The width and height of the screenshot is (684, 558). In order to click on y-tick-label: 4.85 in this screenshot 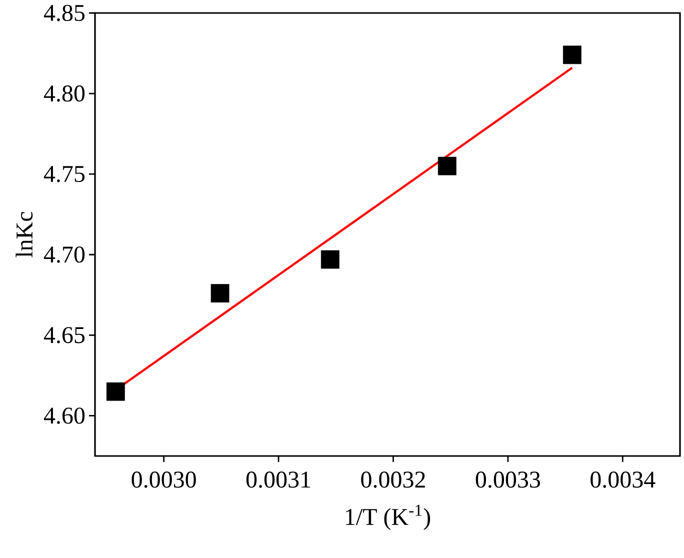, I will do `click(64, 13)`.